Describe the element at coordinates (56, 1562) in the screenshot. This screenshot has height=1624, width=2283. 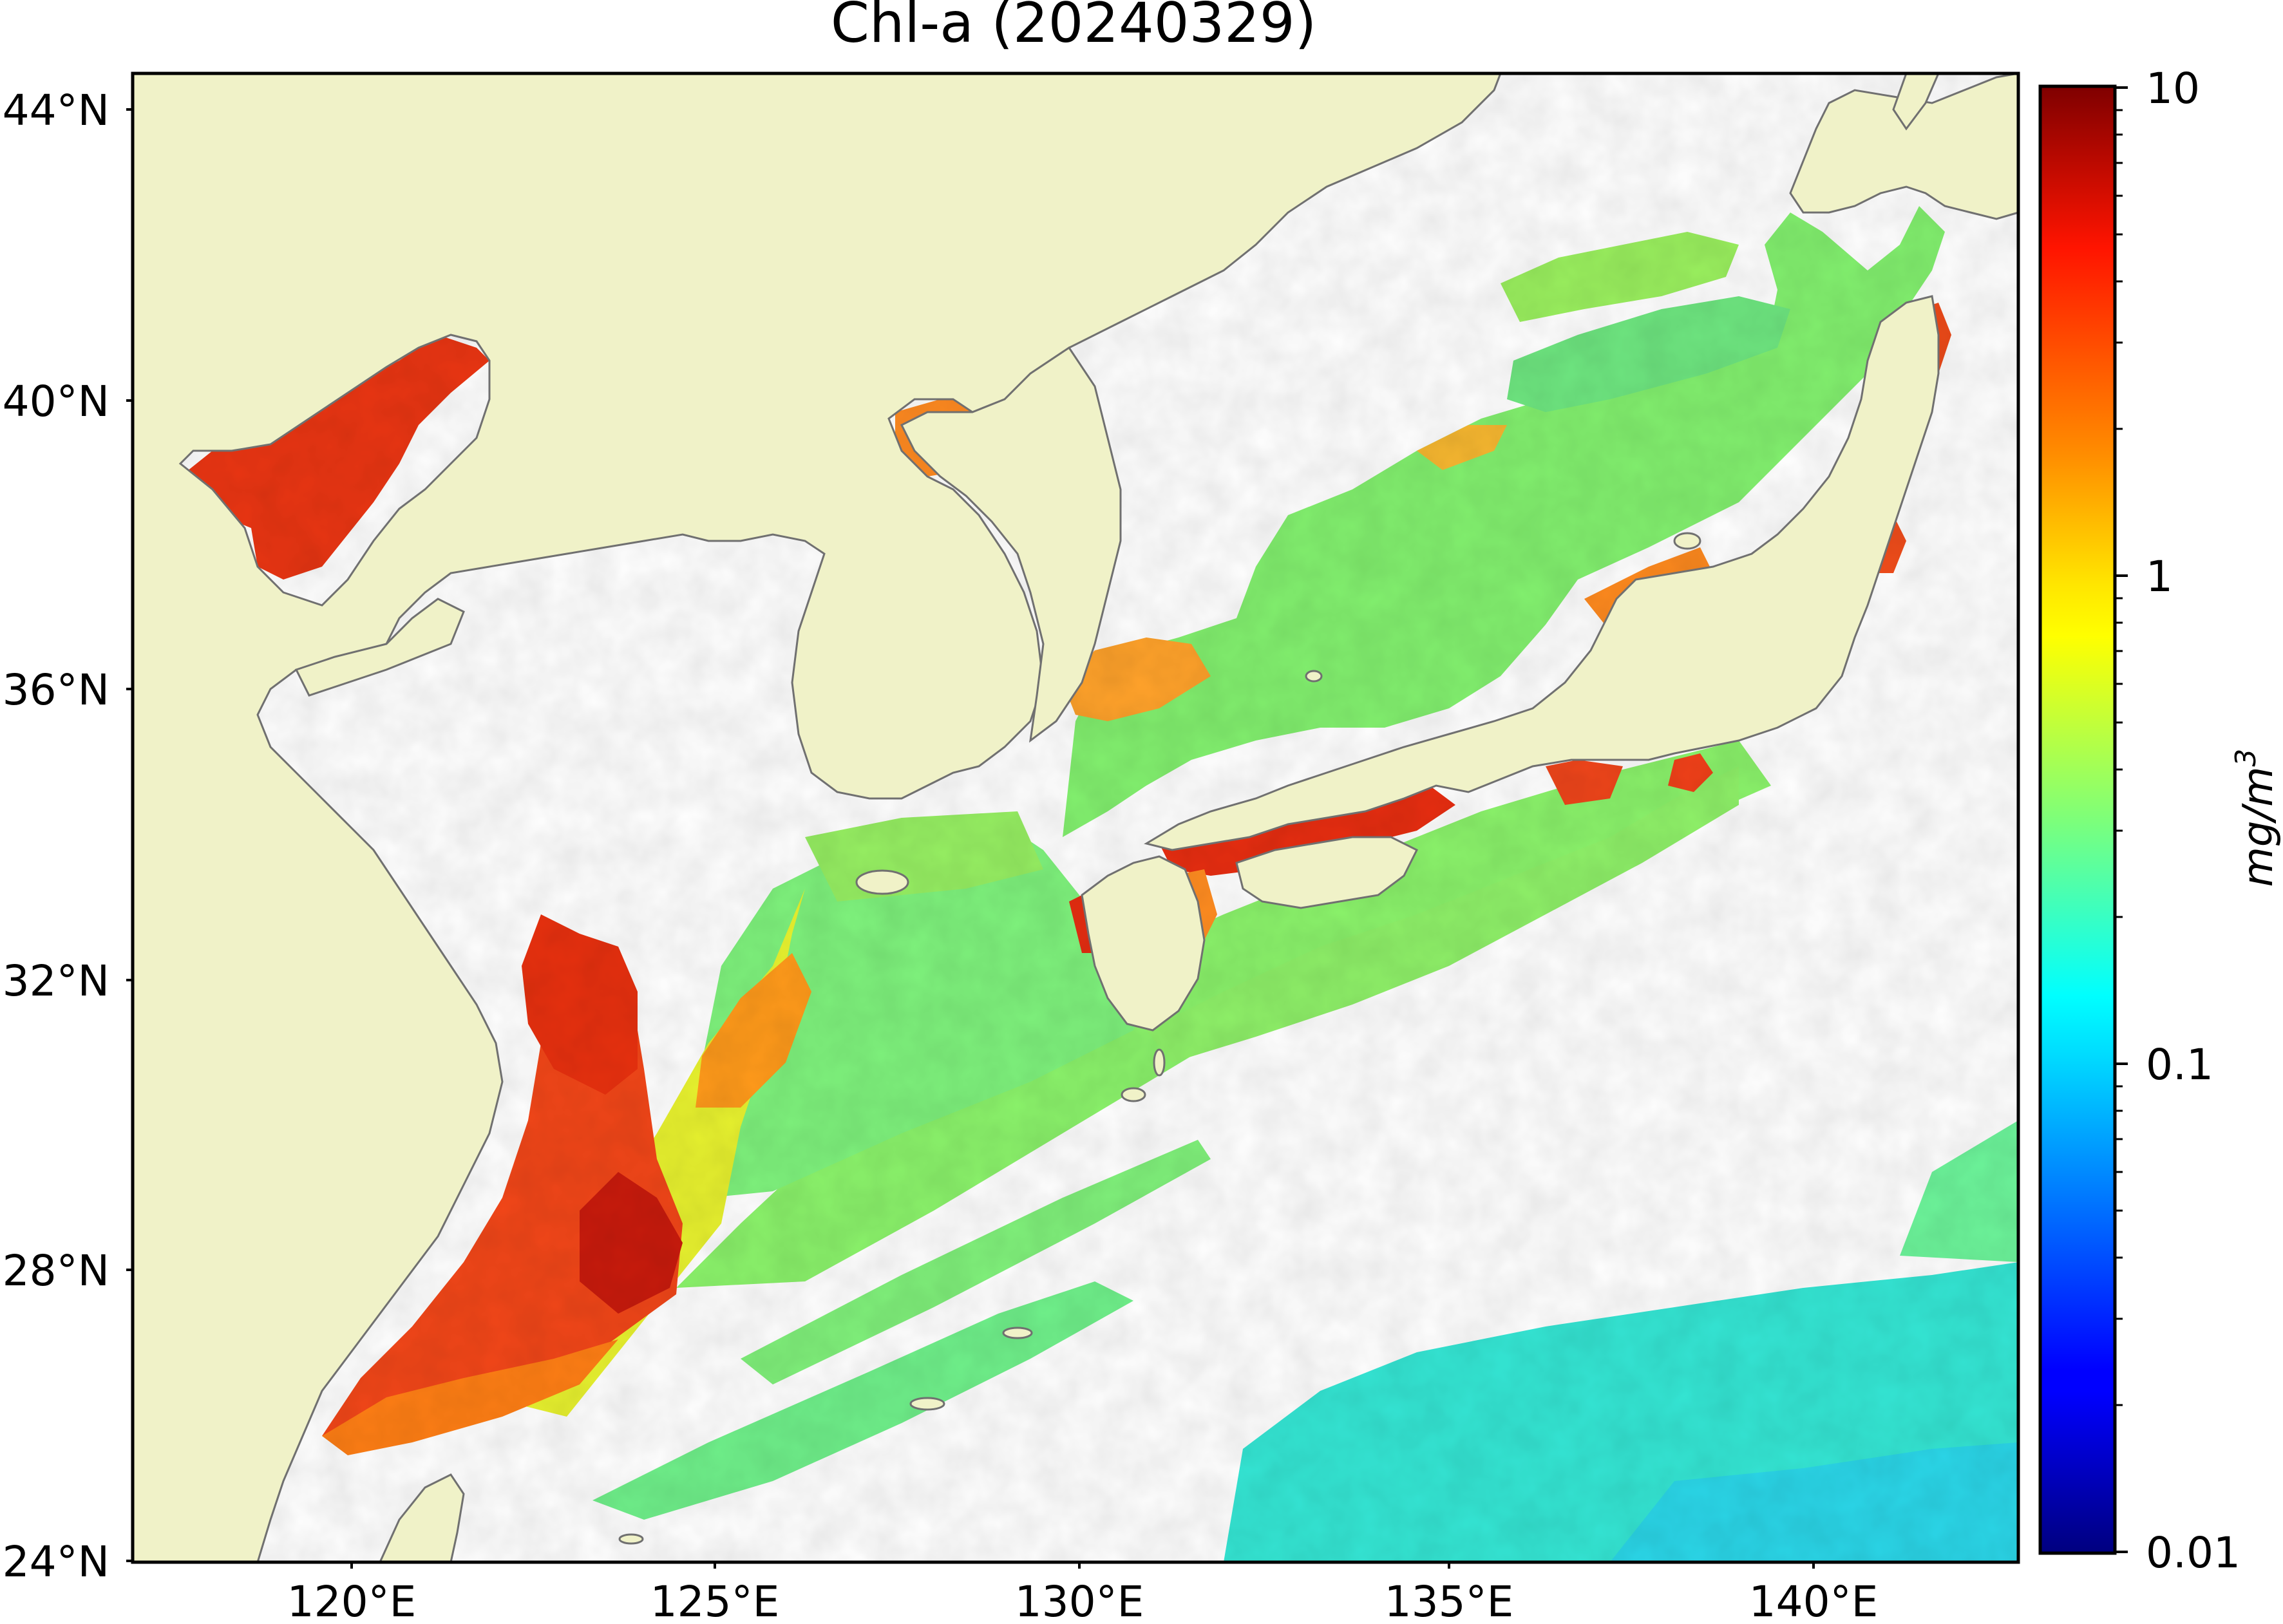
I see `lat-label: 24°N` at that location.